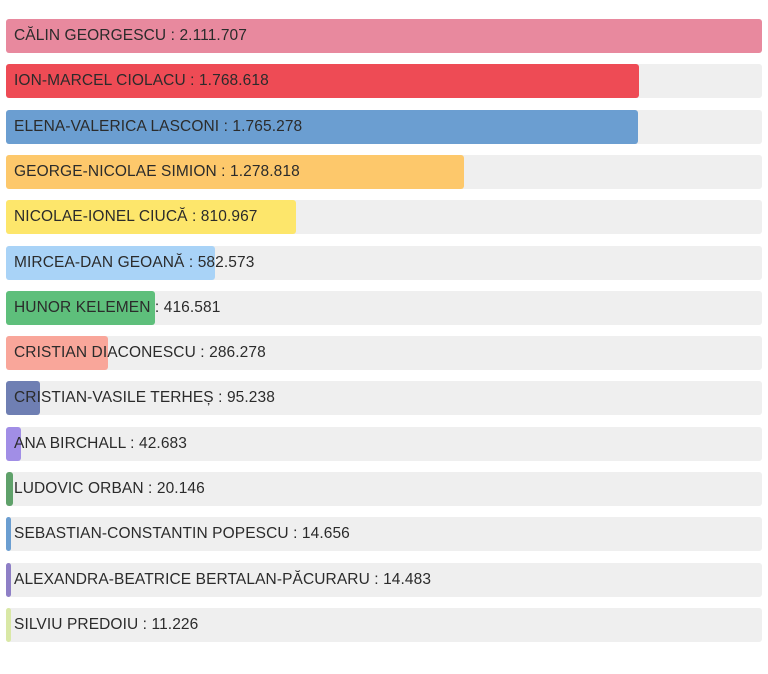  I want to click on bar-row: ION-MARCEL CIOLACU : 1.768.618, so click(384, 81).